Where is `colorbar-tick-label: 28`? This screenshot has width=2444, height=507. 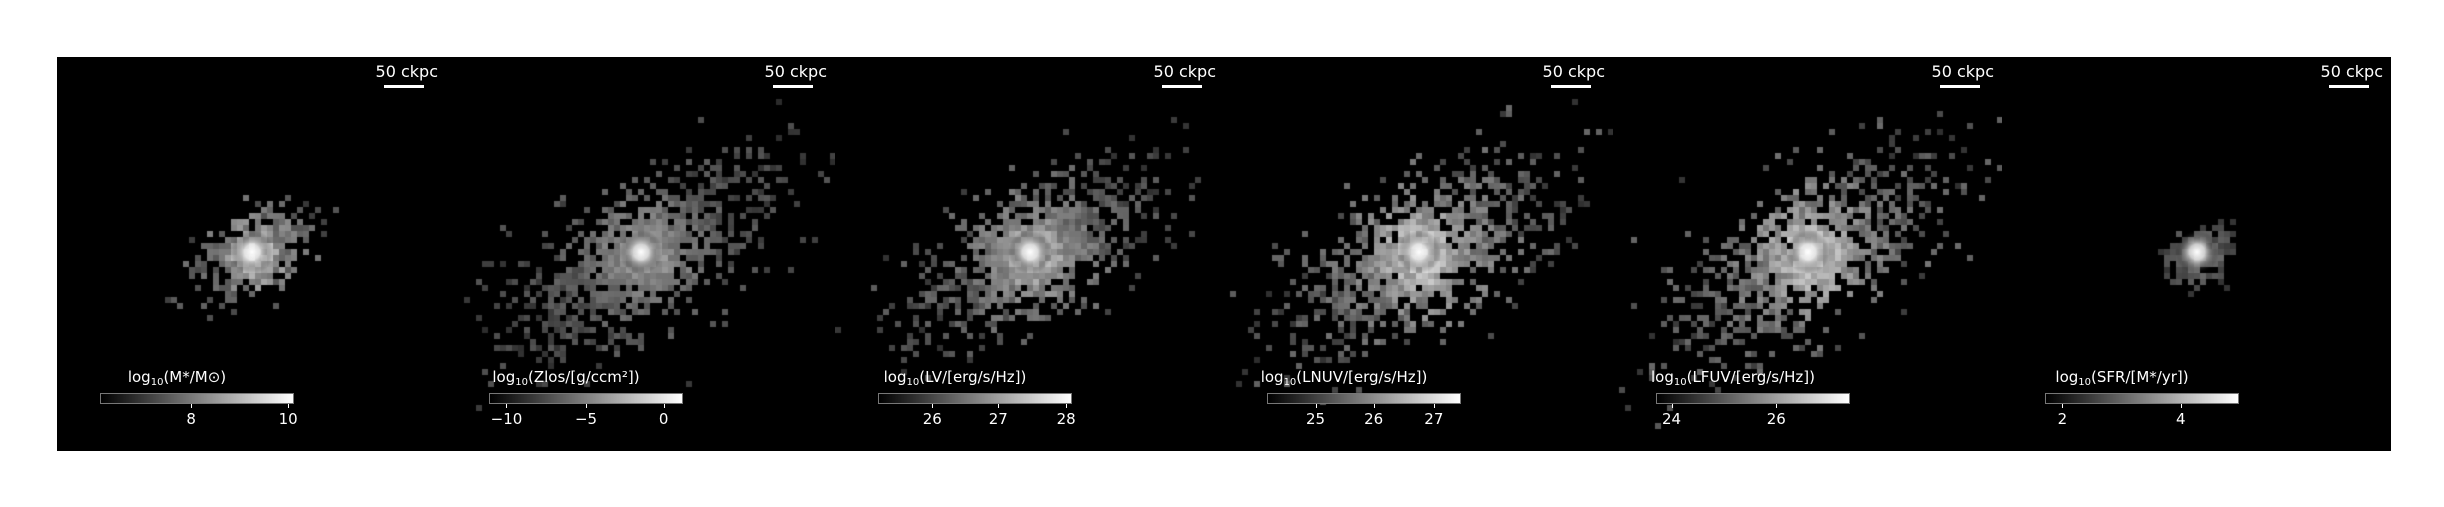 colorbar-tick-label: 28 is located at coordinates (1066, 419).